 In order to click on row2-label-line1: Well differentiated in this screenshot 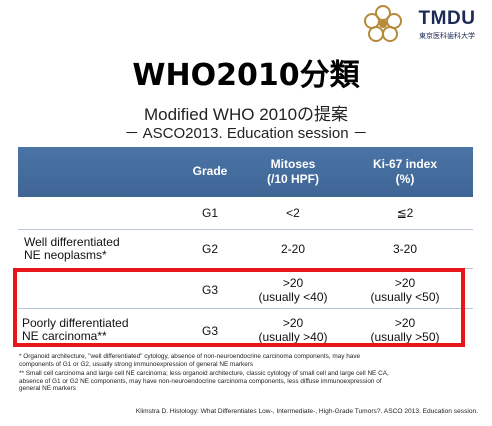, I will do `click(72, 242)`.